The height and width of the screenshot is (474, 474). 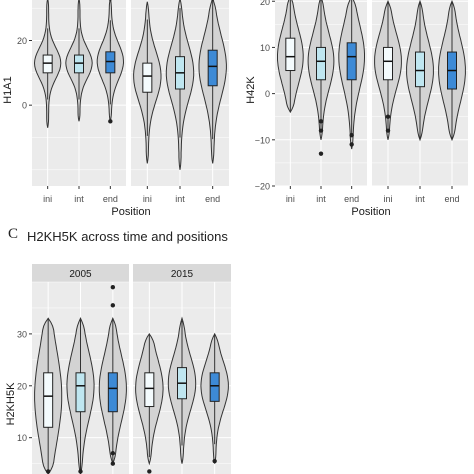 I want to click on facet-0-0: ini int end, so click(x=79, y=102).